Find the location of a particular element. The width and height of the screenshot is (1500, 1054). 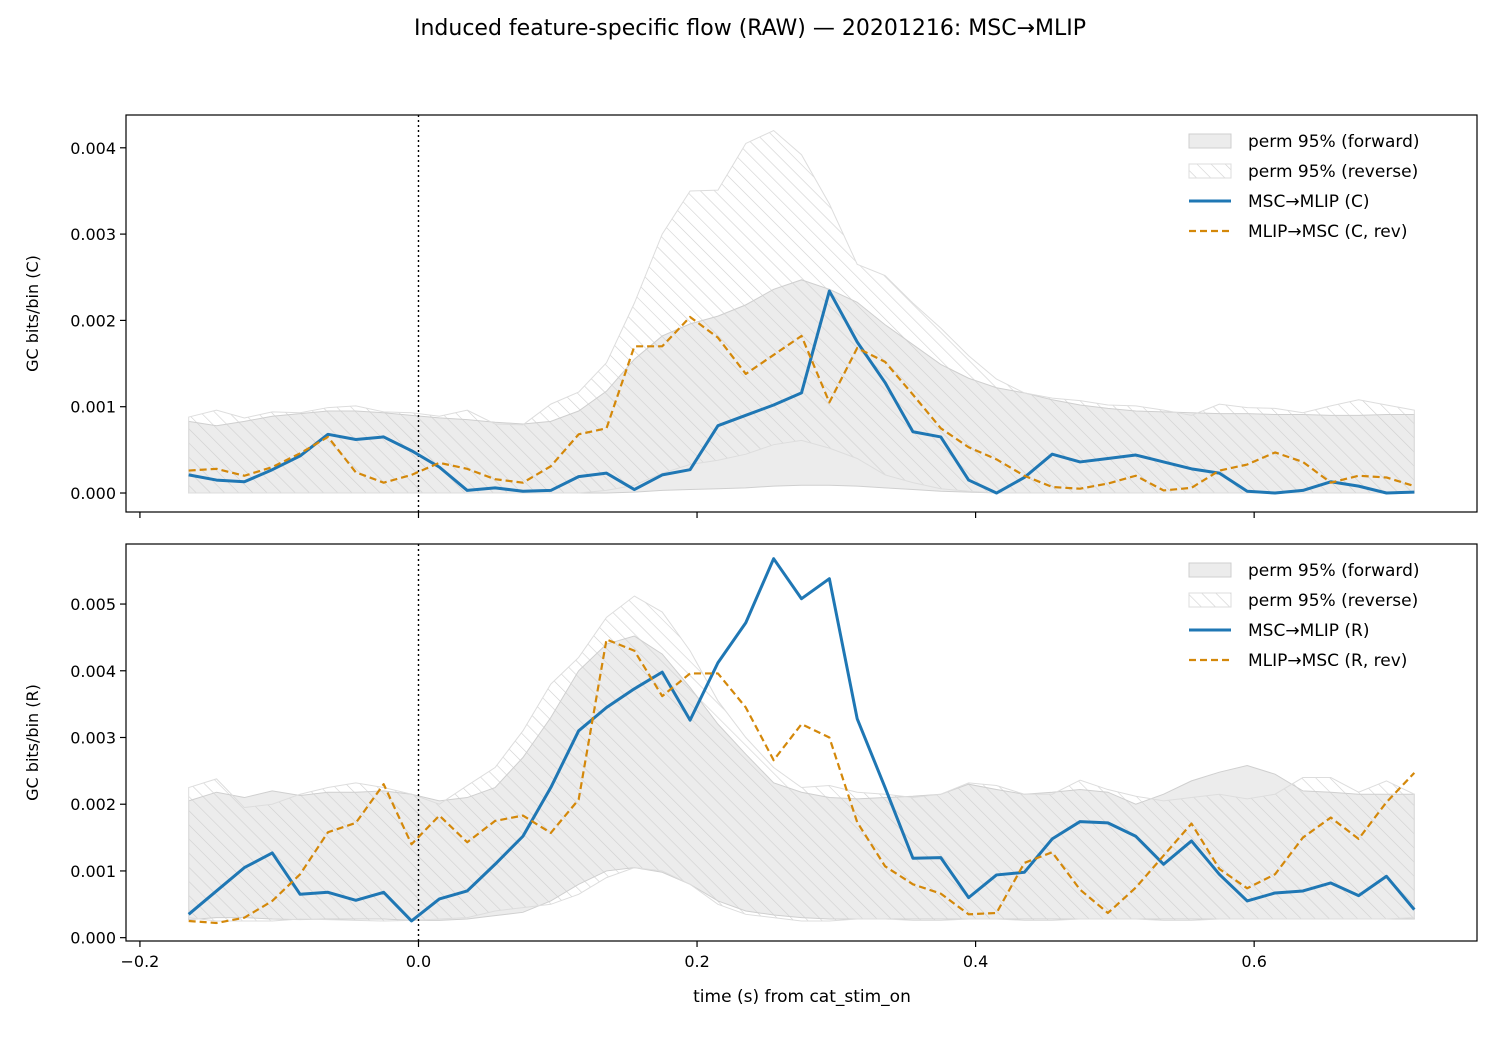

series-line-mlip-msc-c-rev is located at coordinates (801, 403).